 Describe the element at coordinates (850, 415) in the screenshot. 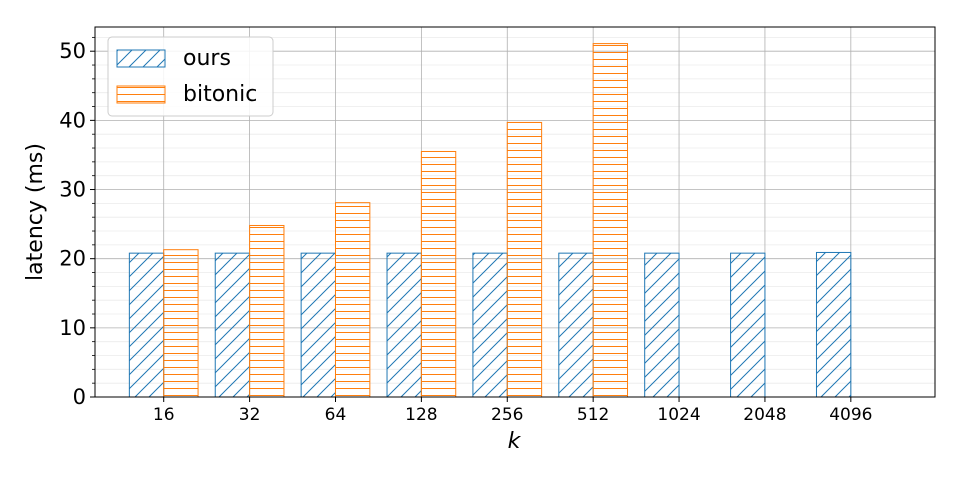

I see `x-tick-label: 4096` at that location.